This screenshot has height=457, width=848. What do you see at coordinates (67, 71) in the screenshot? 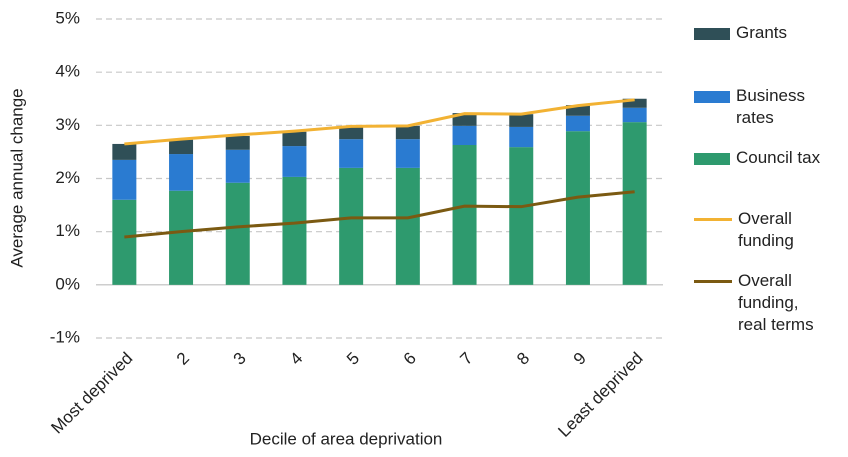
I see `y-tick-label: 4%` at bounding box center [67, 71].